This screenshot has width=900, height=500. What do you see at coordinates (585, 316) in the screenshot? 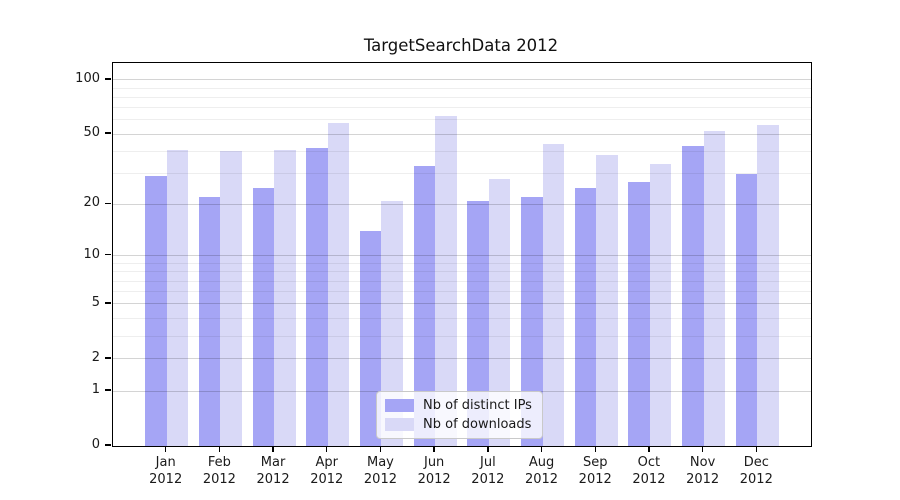
I see `bar-nb-of-distinct-ips-sep` at bounding box center [585, 316].